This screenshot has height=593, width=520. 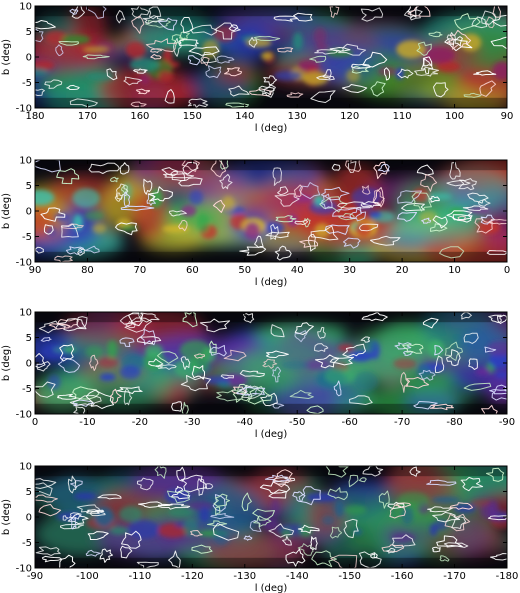 I want to click on x-tick-label: 170, so click(x=87, y=116).